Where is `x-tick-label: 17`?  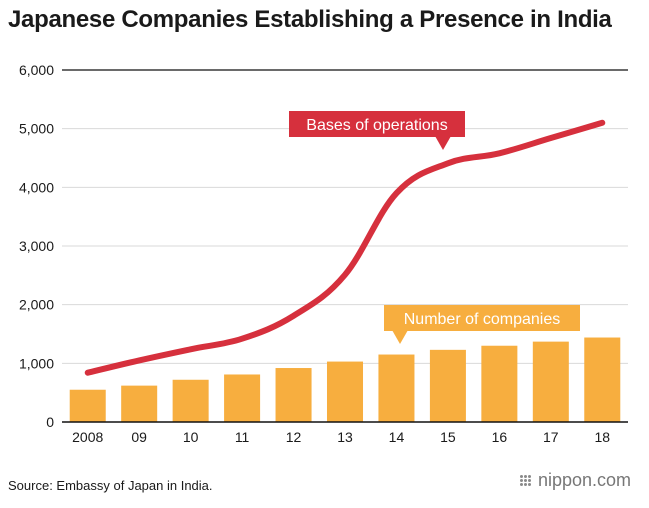
x-tick-label: 17 is located at coordinates (551, 437).